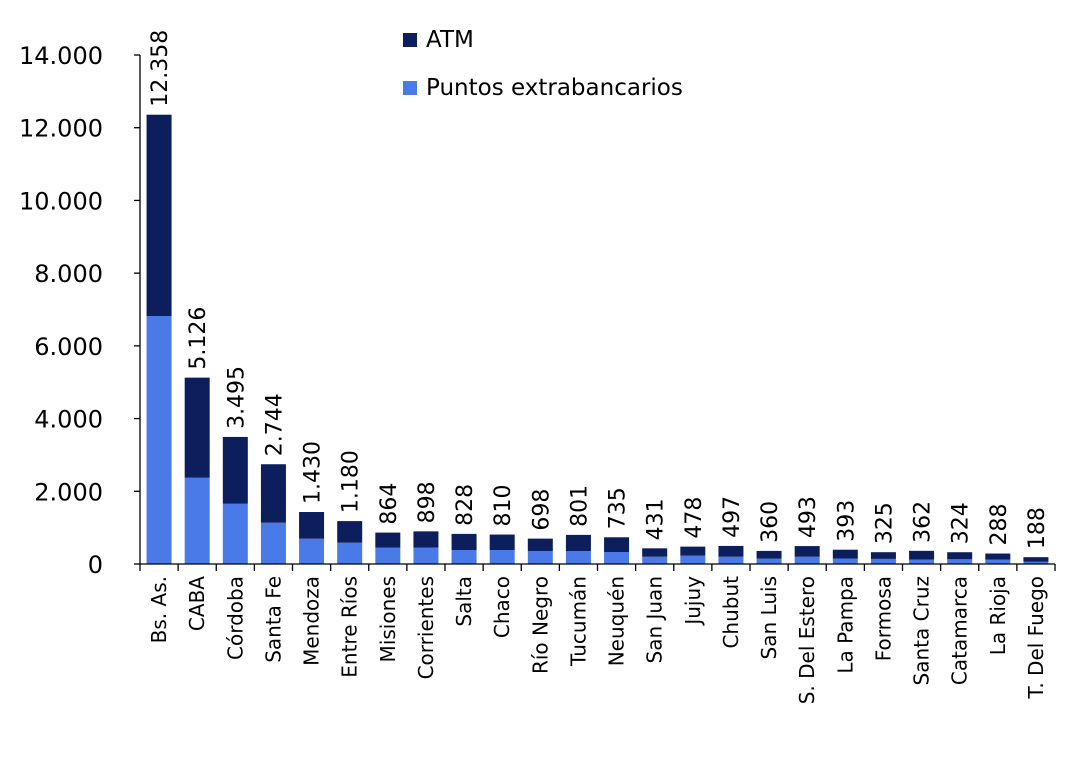 Image resolution: width=1069 pixels, height=781 pixels. I want to click on legend-label-atm: ATM, so click(450, 40).